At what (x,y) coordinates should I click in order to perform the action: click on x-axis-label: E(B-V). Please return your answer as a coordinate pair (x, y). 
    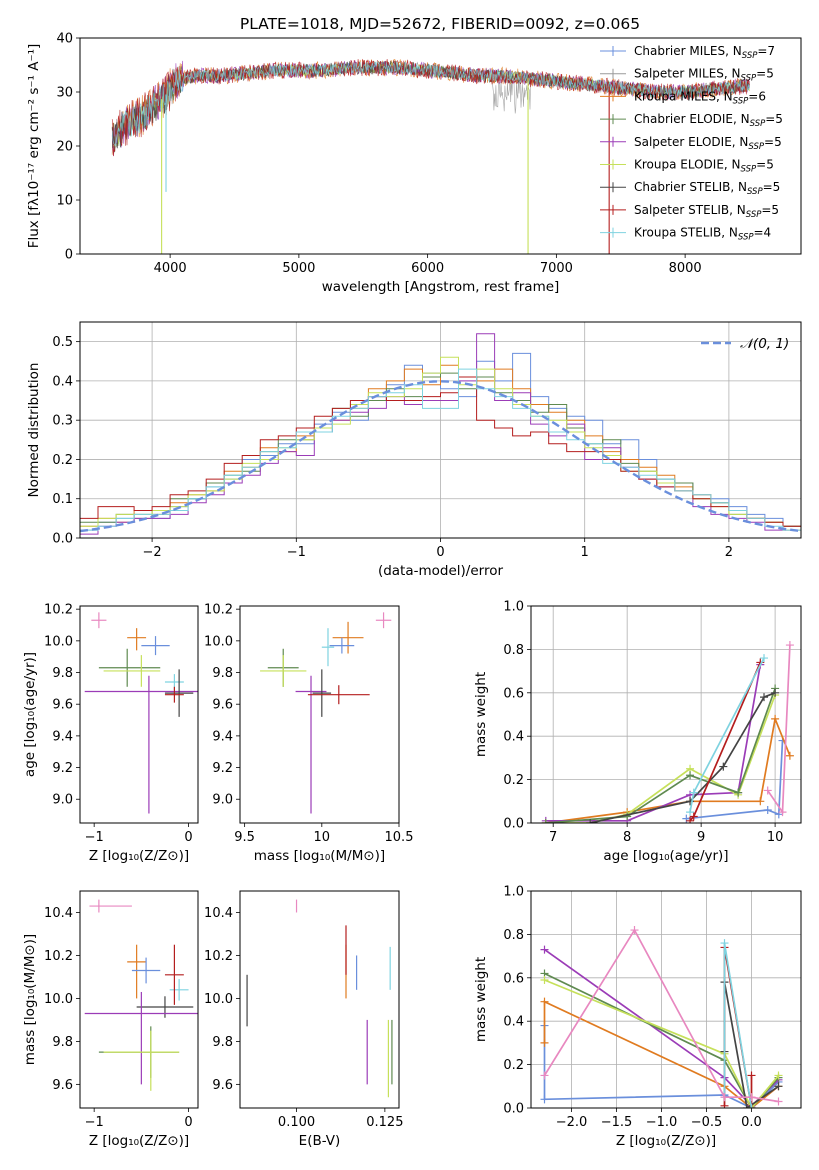
    Looking at the image, I should click on (320, 1141).